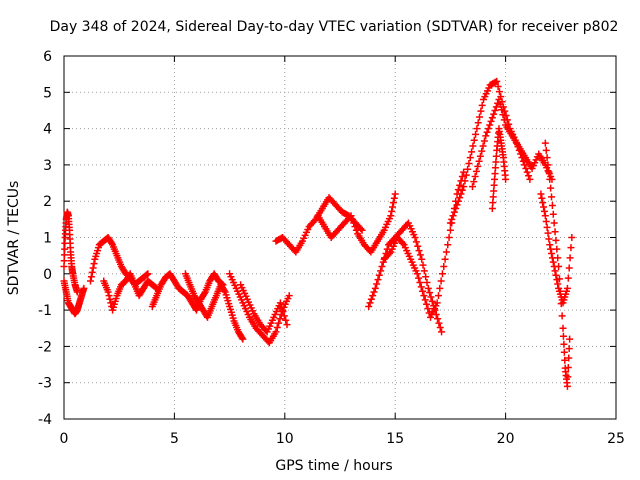  Describe the element at coordinates (333, 466) in the screenshot. I see `x-axis-label: GPS time / hours` at that location.